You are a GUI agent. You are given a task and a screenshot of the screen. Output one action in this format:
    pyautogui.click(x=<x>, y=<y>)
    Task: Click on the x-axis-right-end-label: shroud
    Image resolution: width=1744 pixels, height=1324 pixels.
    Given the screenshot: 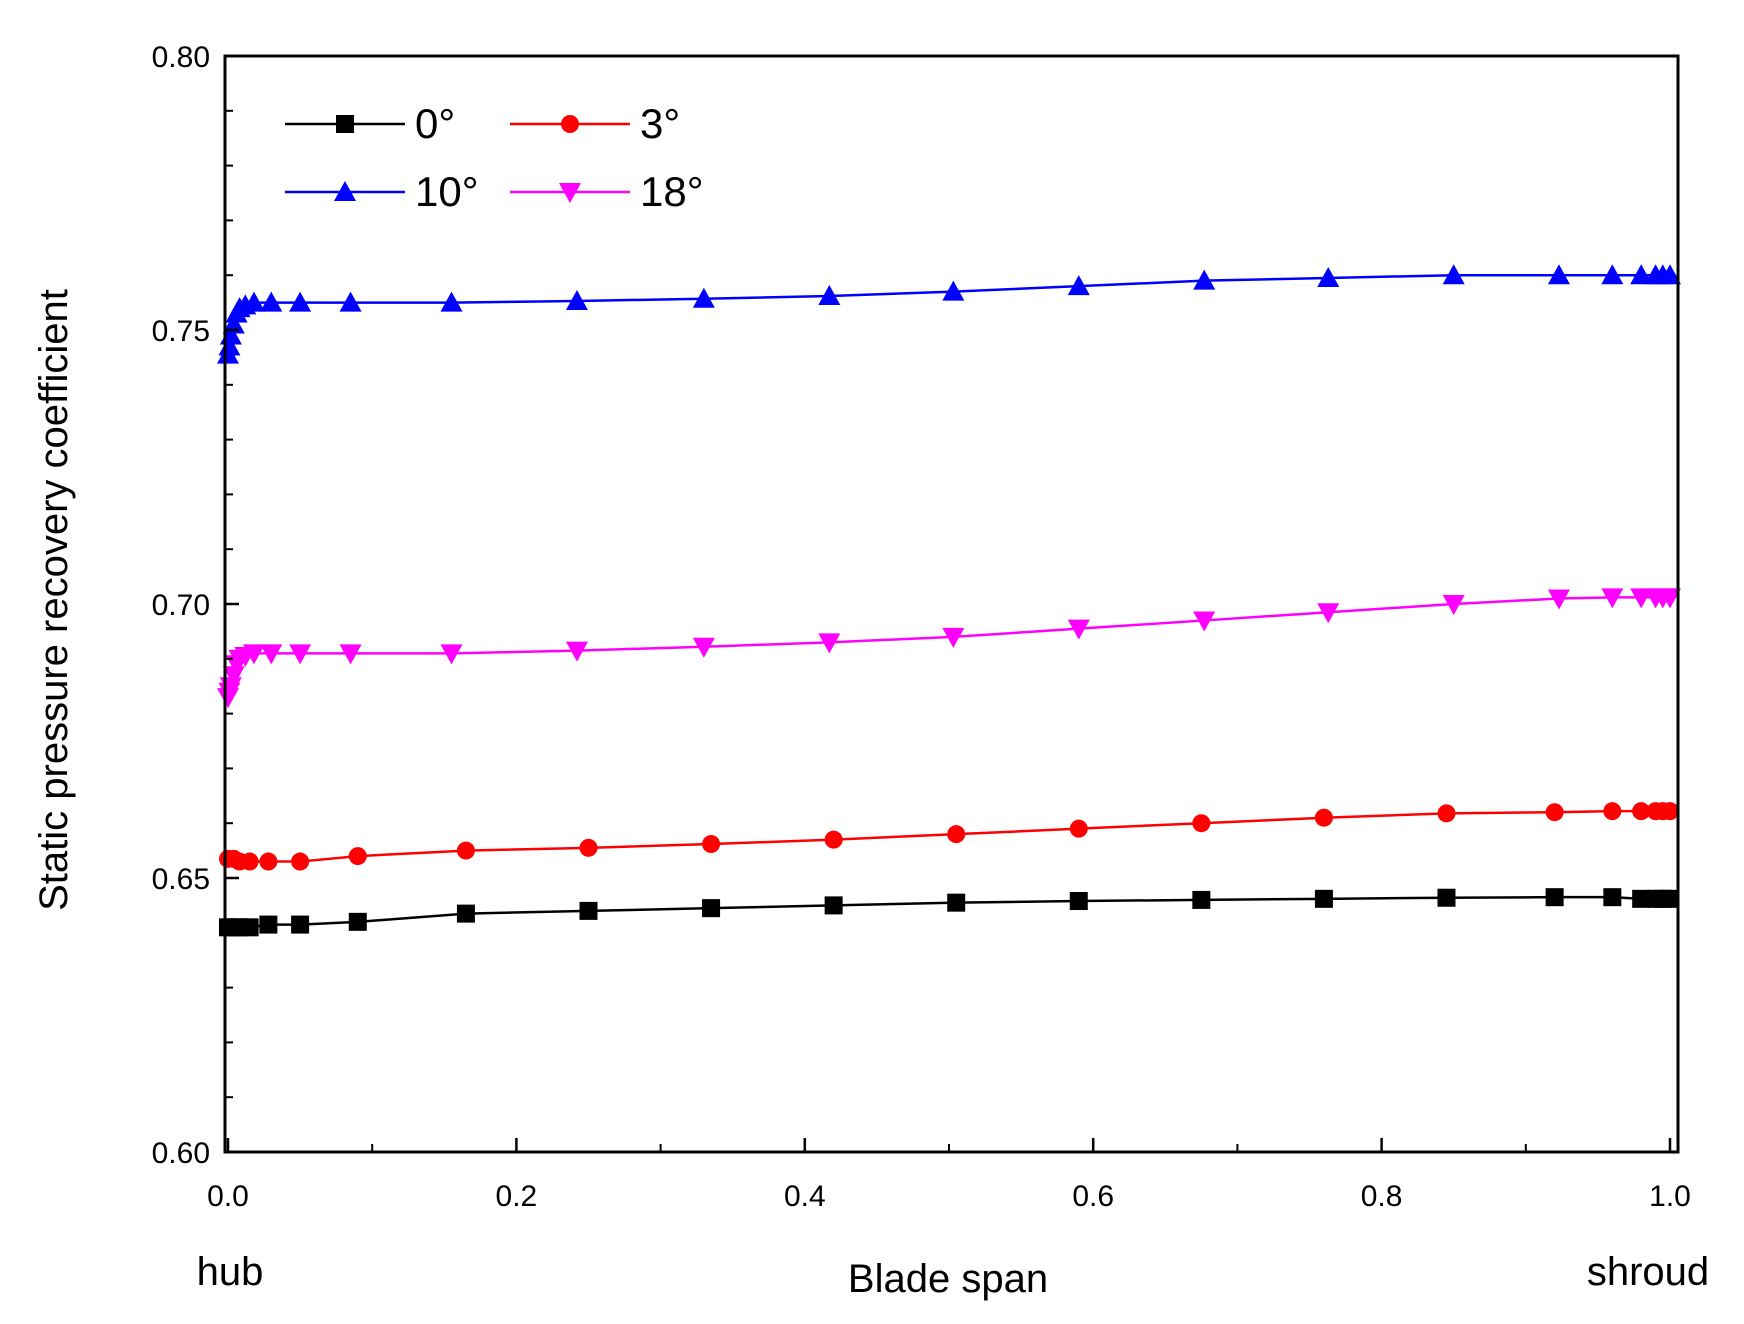 What is the action you would take?
    pyautogui.click(x=1648, y=1272)
    